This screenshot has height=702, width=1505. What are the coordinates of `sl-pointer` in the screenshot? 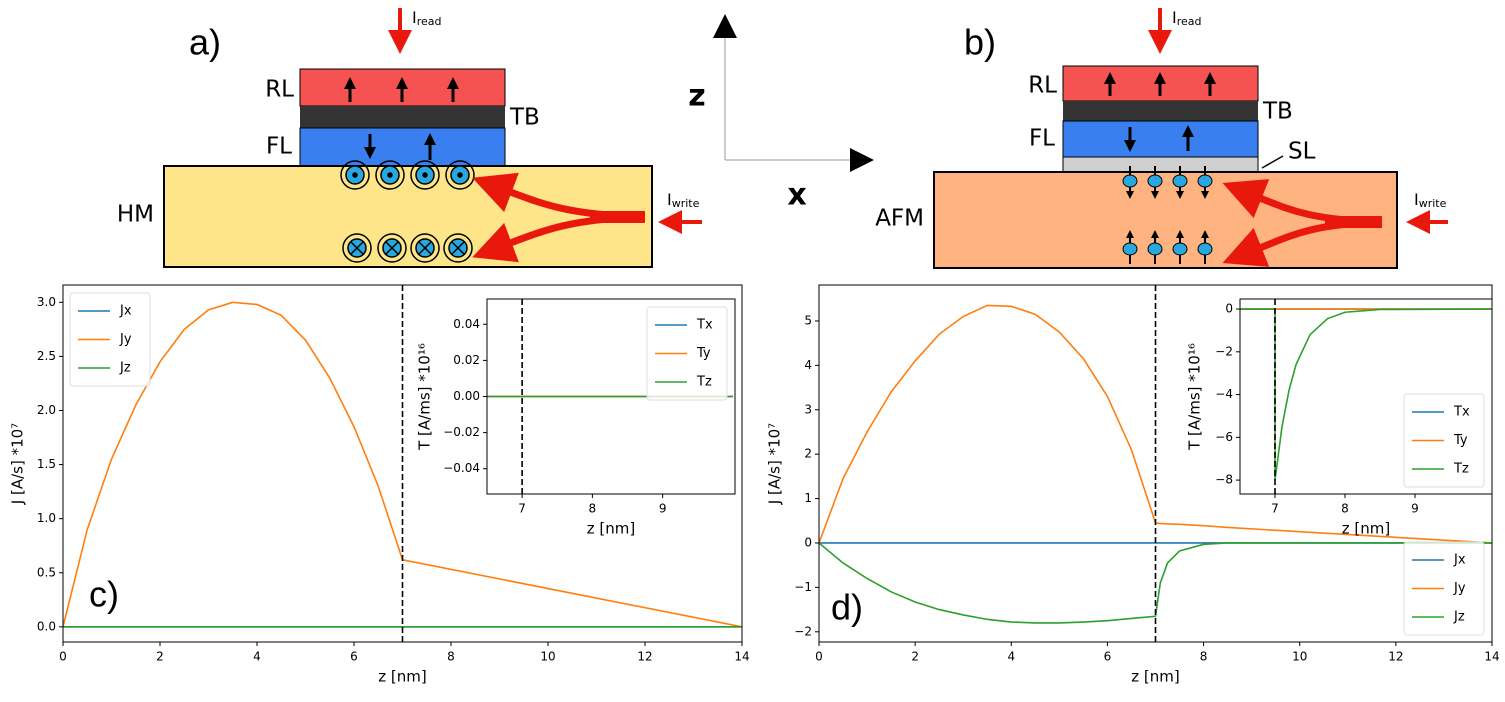 It's located at (1272, 162).